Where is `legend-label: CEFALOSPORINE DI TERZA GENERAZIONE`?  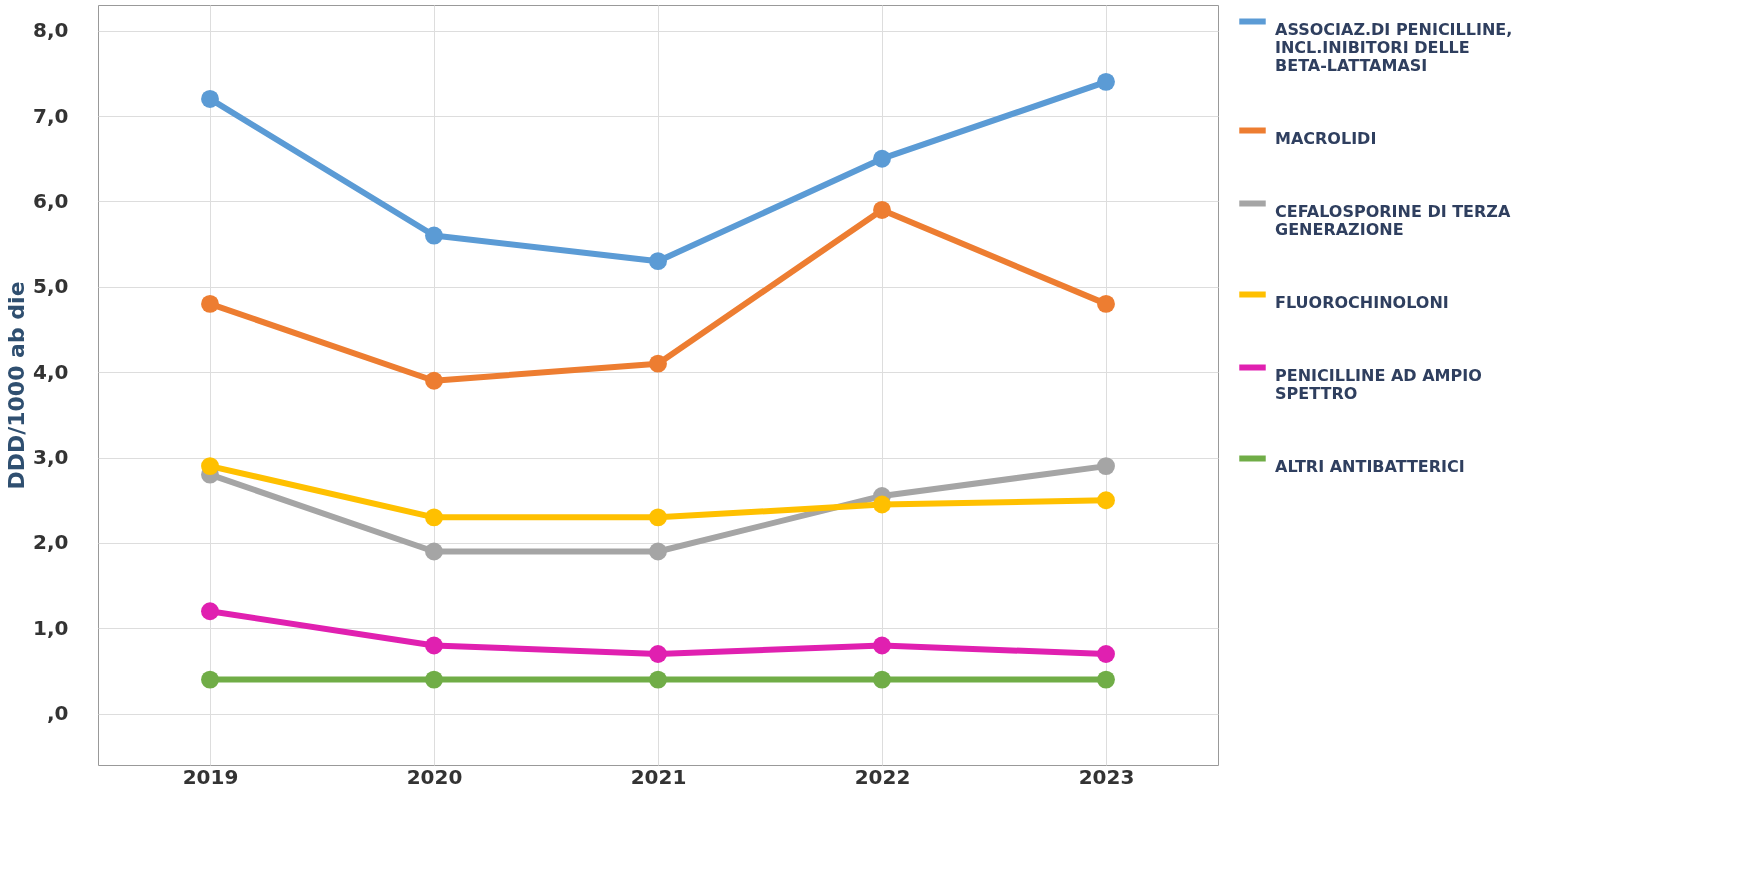 legend-label: CEFALOSPORINE DI TERZA GENERAZIONE is located at coordinates (1393, 220).